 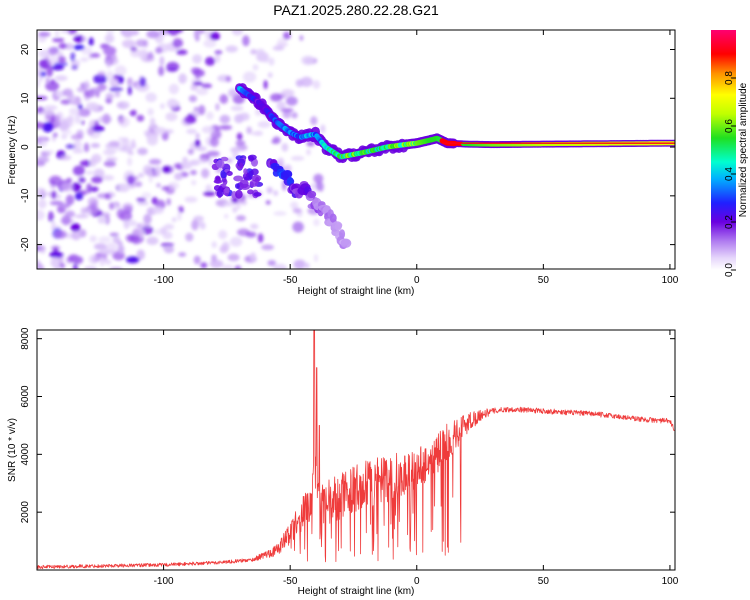 I want to click on colorbar, so click(x=723, y=150).